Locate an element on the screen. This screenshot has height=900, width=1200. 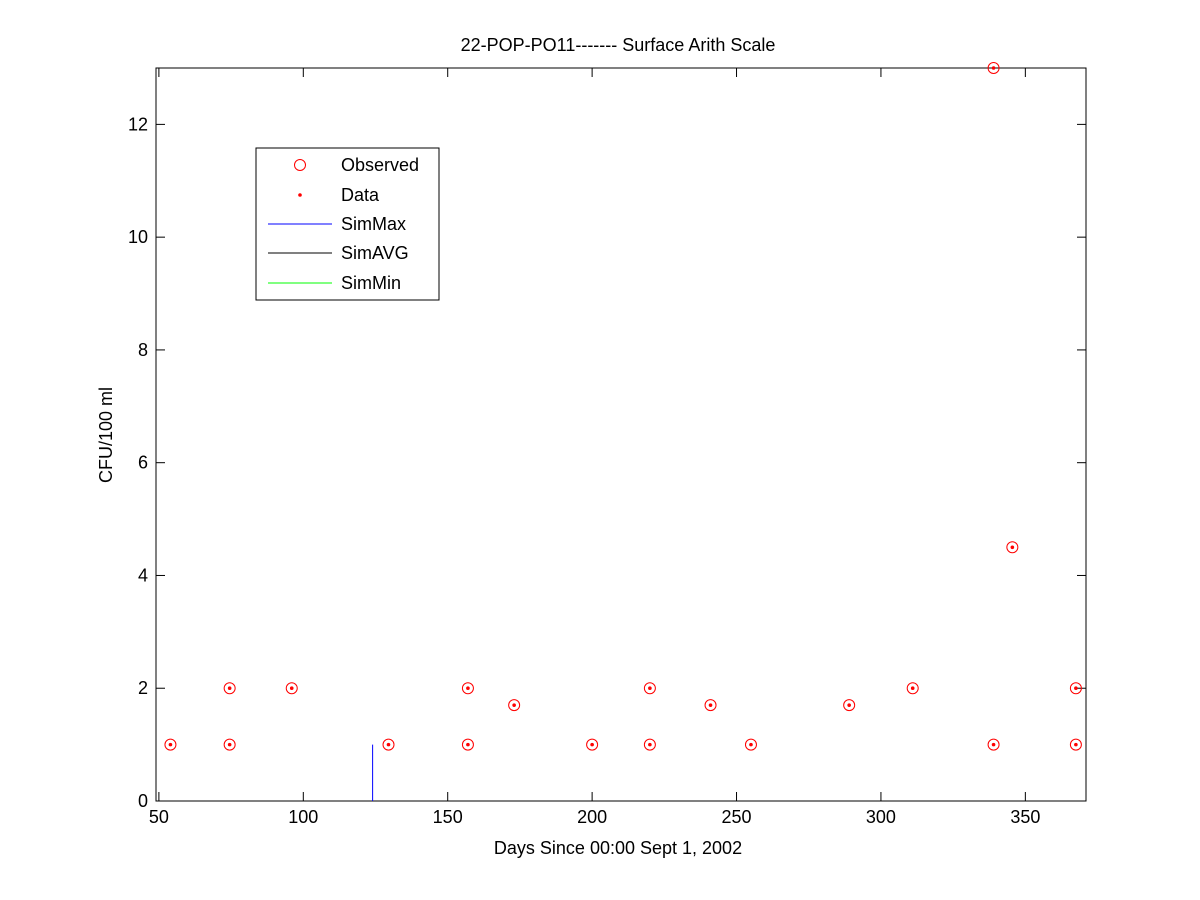
legend-entries: Observed Data SimMax SimAVG SimMin is located at coordinates (343, 224).